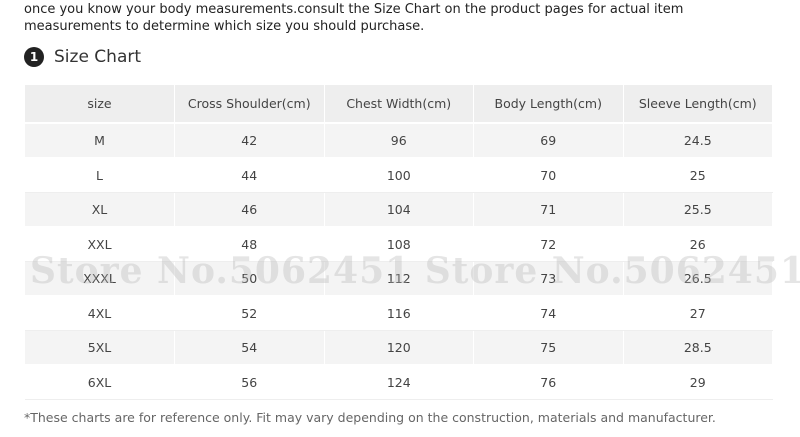 This screenshot has width=800, height=437. What do you see at coordinates (100, 244) in the screenshot?
I see `size-cell: XXL` at bounding box center [100, 244].